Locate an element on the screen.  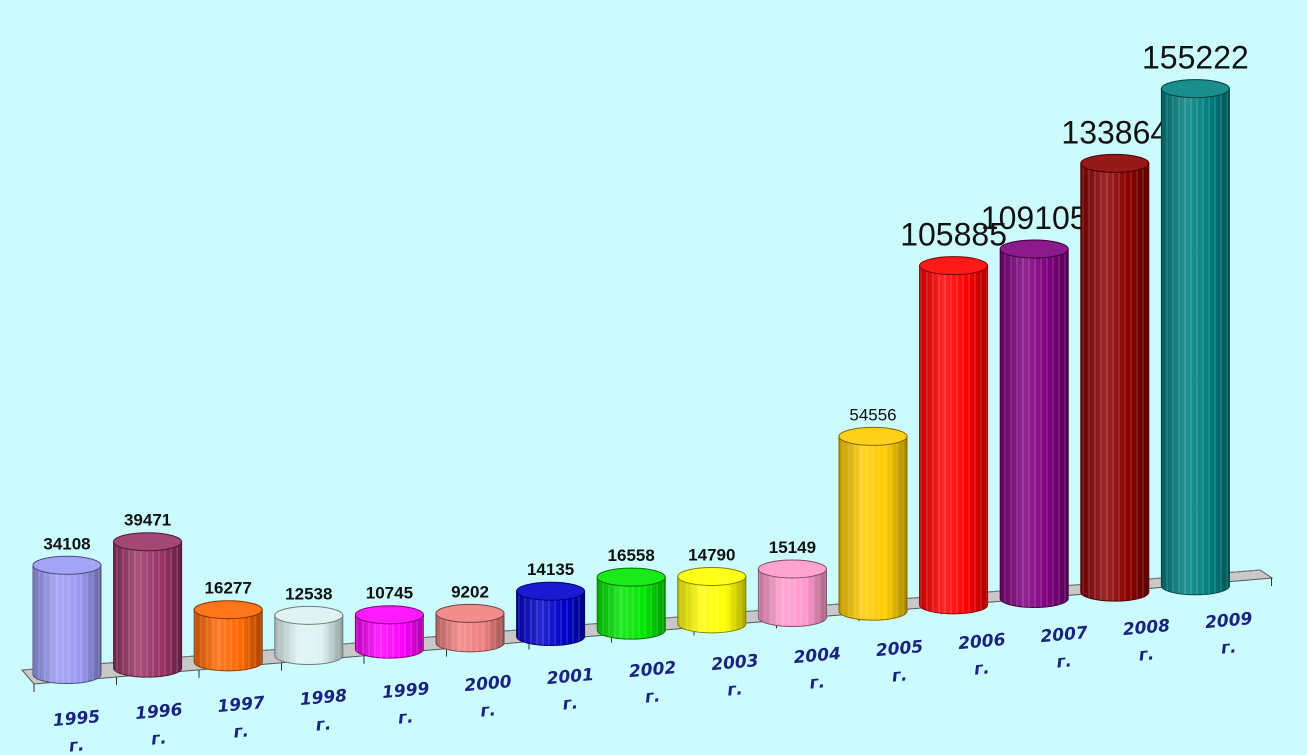
x-tick-label: 2001 is located at coordinates (570, 677).